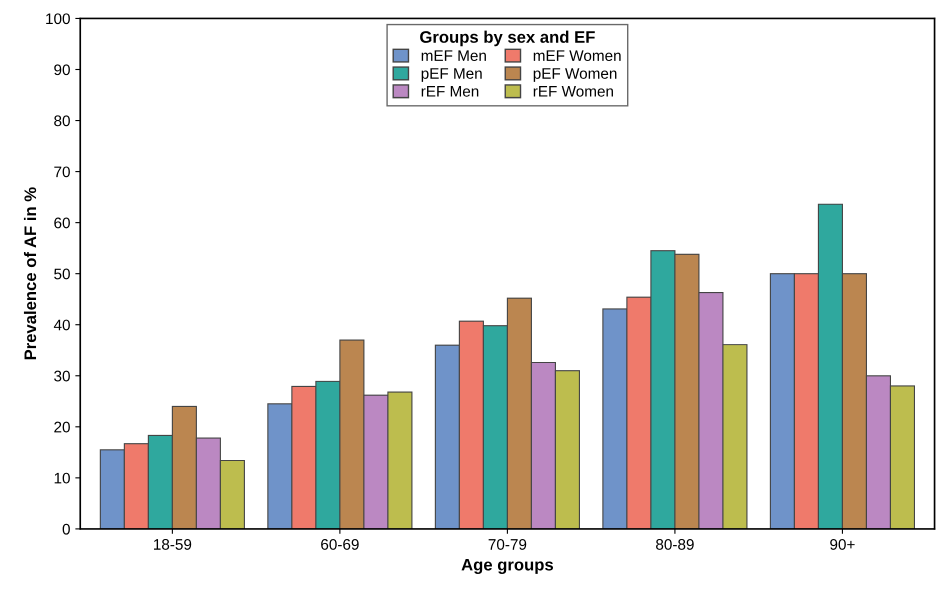 The image size is (944, 615). Describe the element at coordinates (454, 56) in the screenshot. I see `legend-label: mEF Men` at that location.